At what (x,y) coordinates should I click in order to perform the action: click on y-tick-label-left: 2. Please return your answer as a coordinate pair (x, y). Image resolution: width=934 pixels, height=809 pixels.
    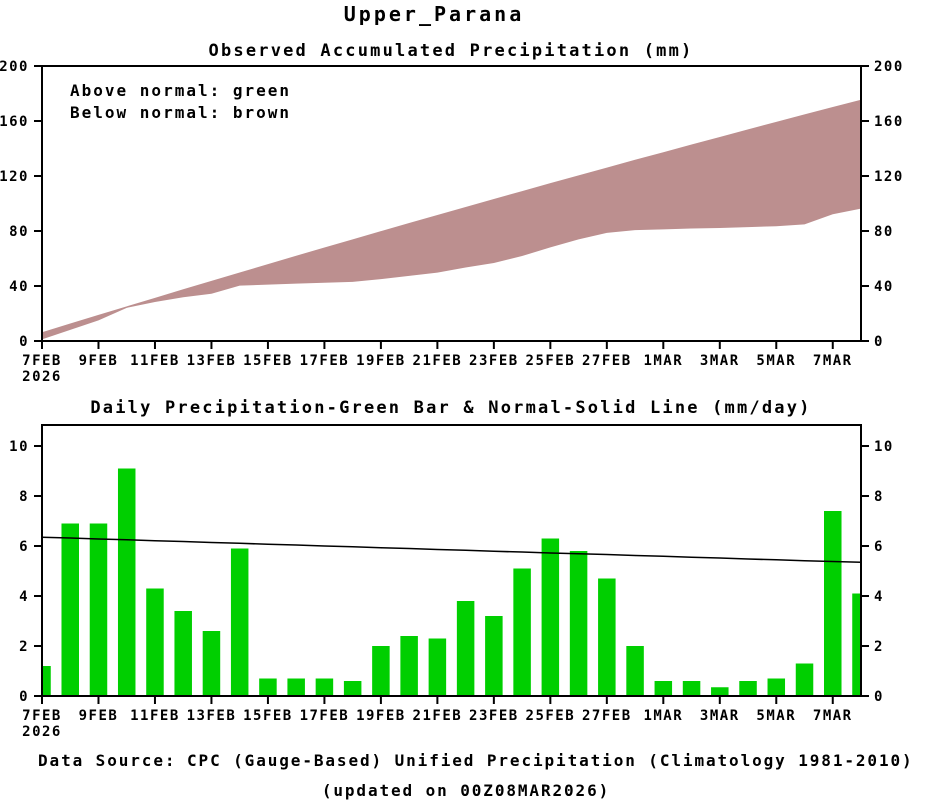
    Looking at the image, I should click on (24, 647).